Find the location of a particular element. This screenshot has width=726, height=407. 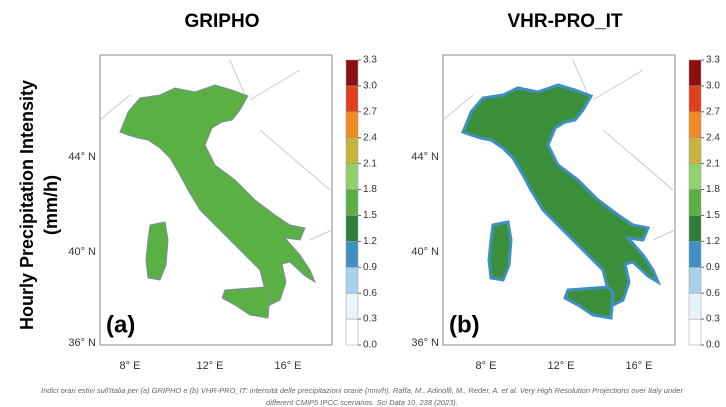

panel-title: GRIPHO is located at coordinates (222, 21).